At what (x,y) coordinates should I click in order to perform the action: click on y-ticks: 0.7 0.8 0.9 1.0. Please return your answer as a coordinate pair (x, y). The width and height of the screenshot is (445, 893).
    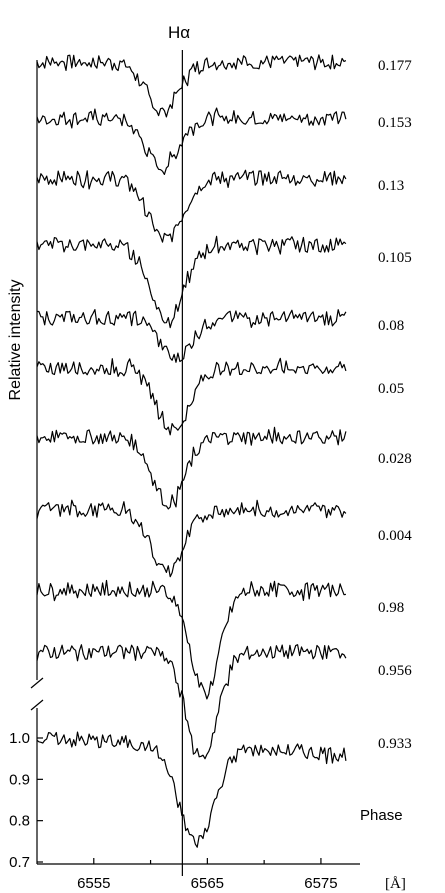
    Looking at the image, I should click on (26, 800).